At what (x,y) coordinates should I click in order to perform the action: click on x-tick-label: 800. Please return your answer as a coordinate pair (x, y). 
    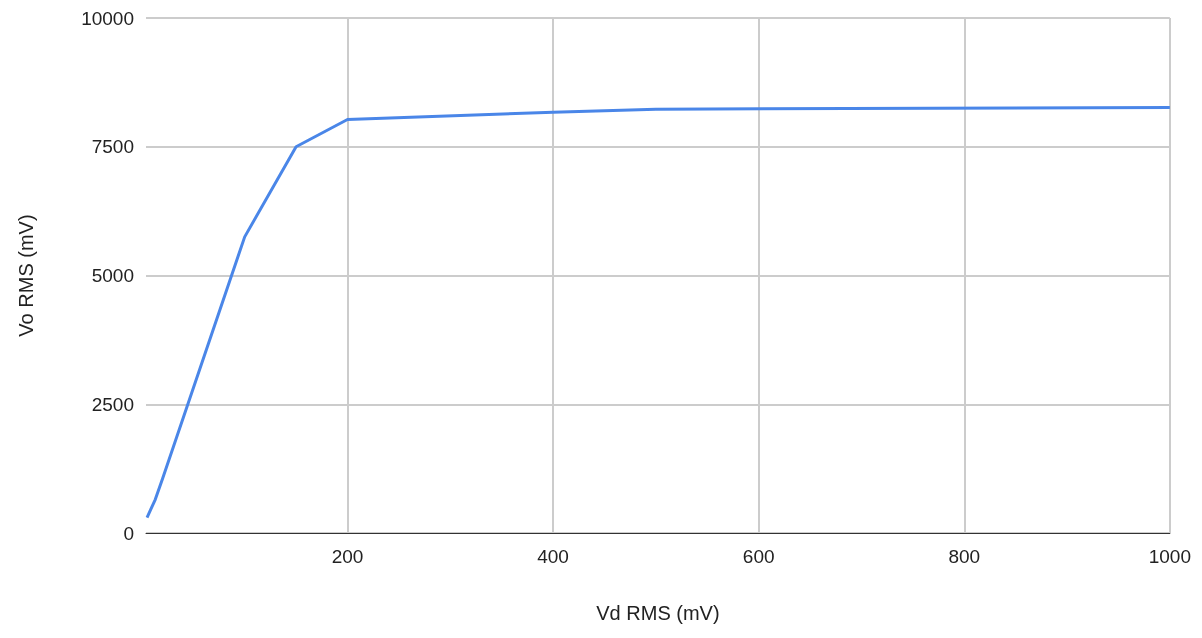
    Looking at the image, I should click on (964, 556).